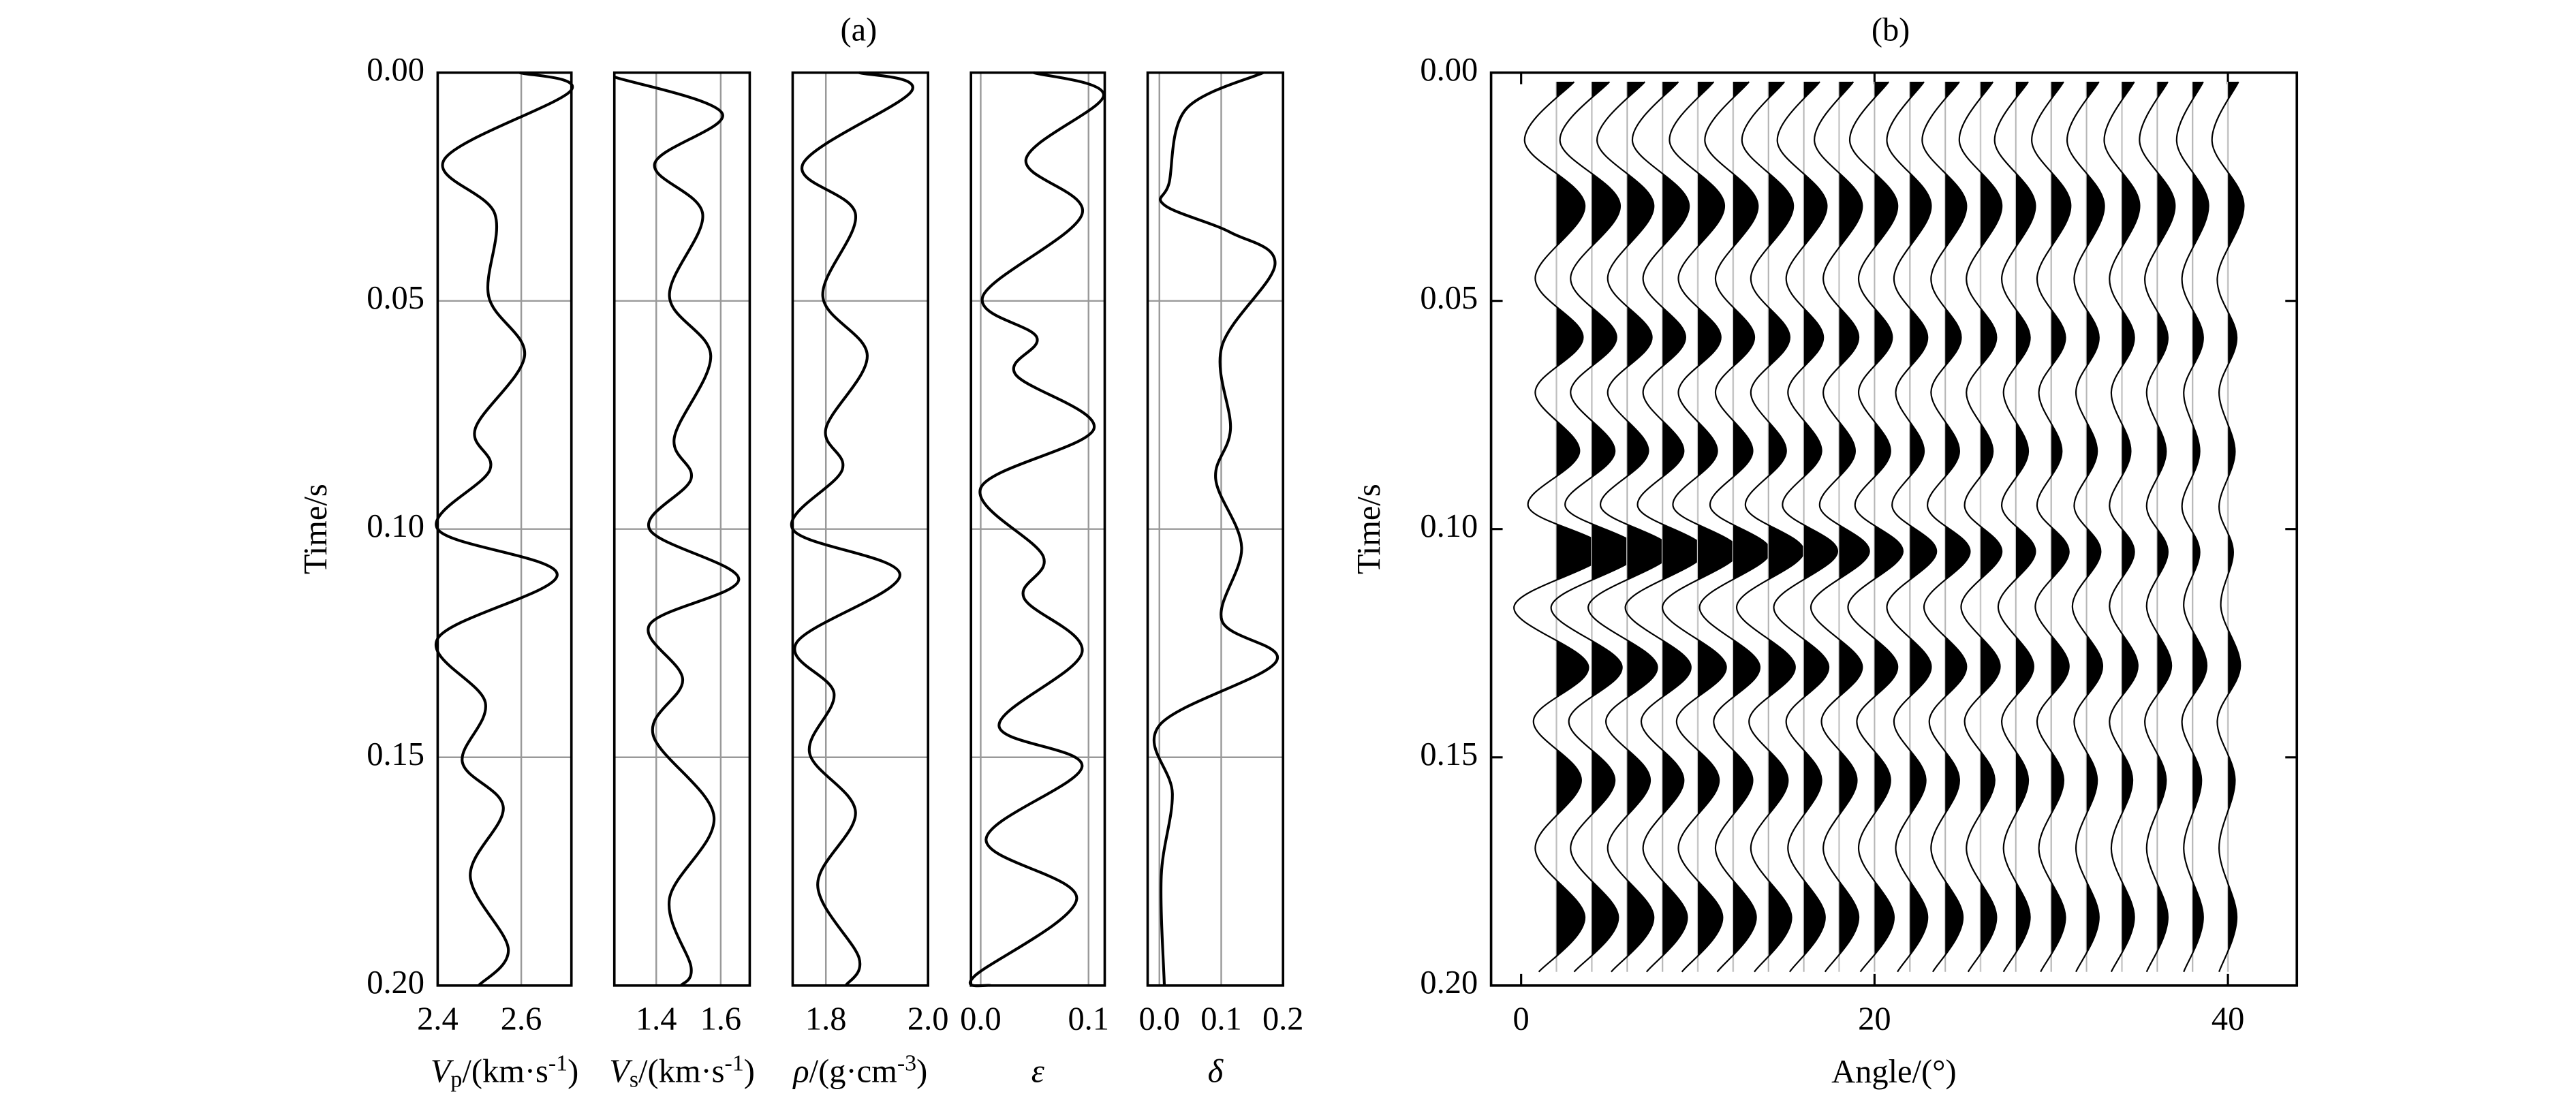 Image resolution: width=2576 pixels, height=1111 pixels. What do you see at coordinates (859, 30) in the screenshot?
I see `panel-title: (a)` at bounding box center [859, 30].